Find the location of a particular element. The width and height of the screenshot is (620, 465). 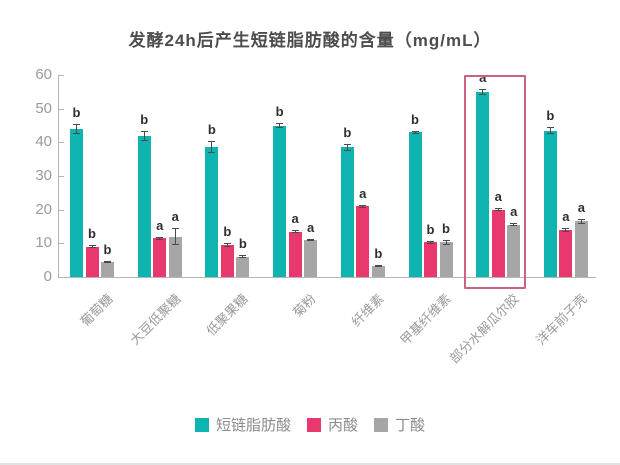

x-axis-label-text: 葡萄糖 is located at coordinates (96, 310).